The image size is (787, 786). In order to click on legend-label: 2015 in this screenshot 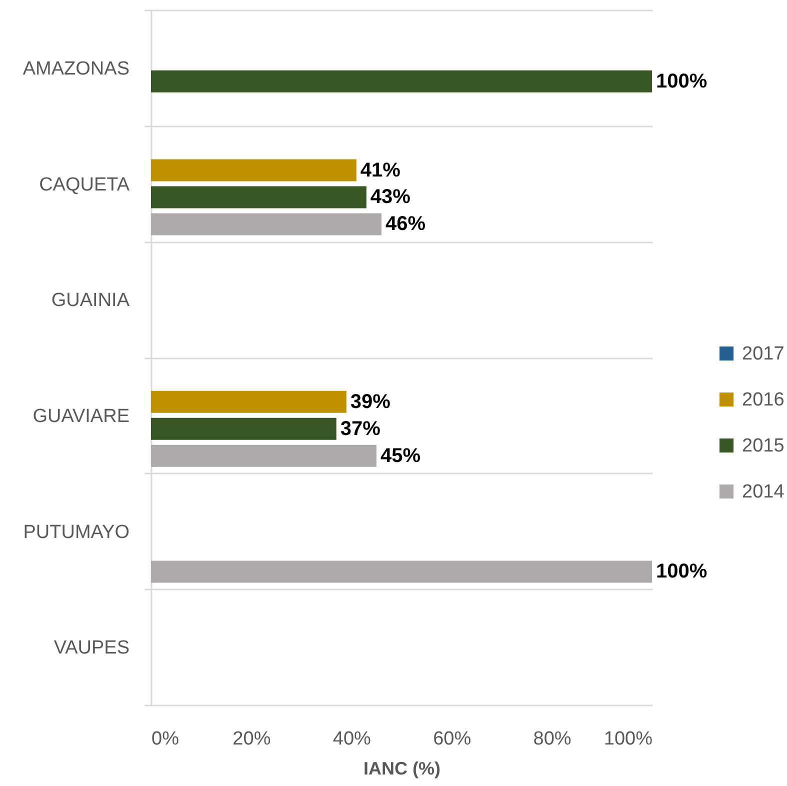, I will do `click(763, 446)`.